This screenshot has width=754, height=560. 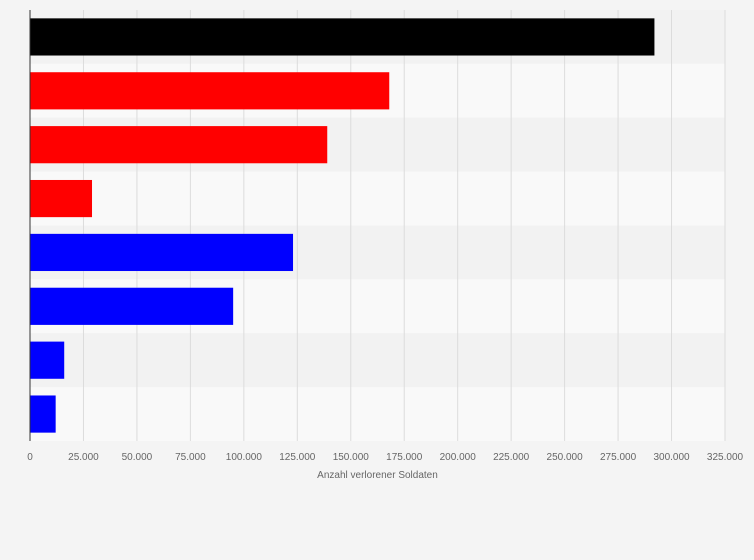 I want to click on x-tick-label: 0, so click(x=30, y=457).